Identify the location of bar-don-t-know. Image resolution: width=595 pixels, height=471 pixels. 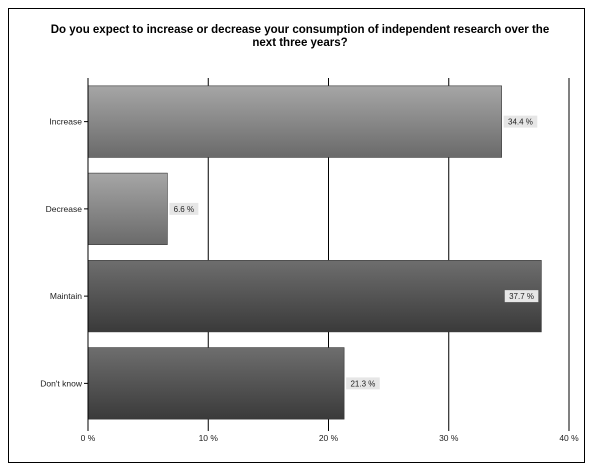
(216, 383).